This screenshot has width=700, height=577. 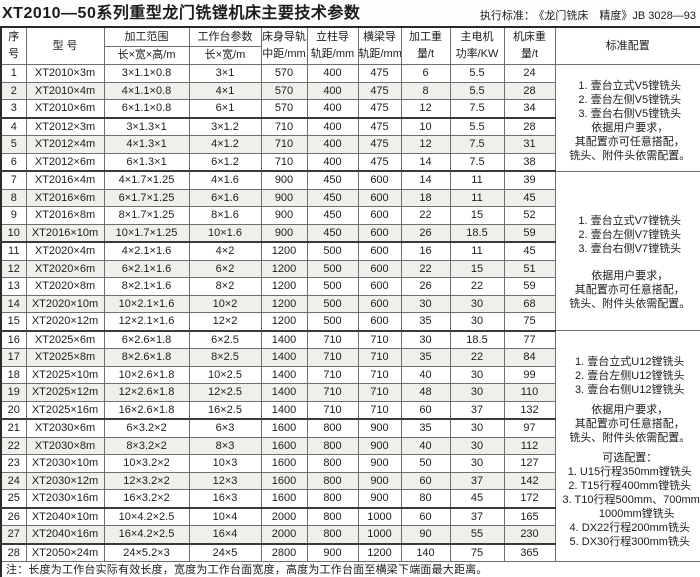 What do you see at coordinates (425, 552) in the screenshot?
I see `cell-workpiece-weight: 140` at bounding box center [425, 552].